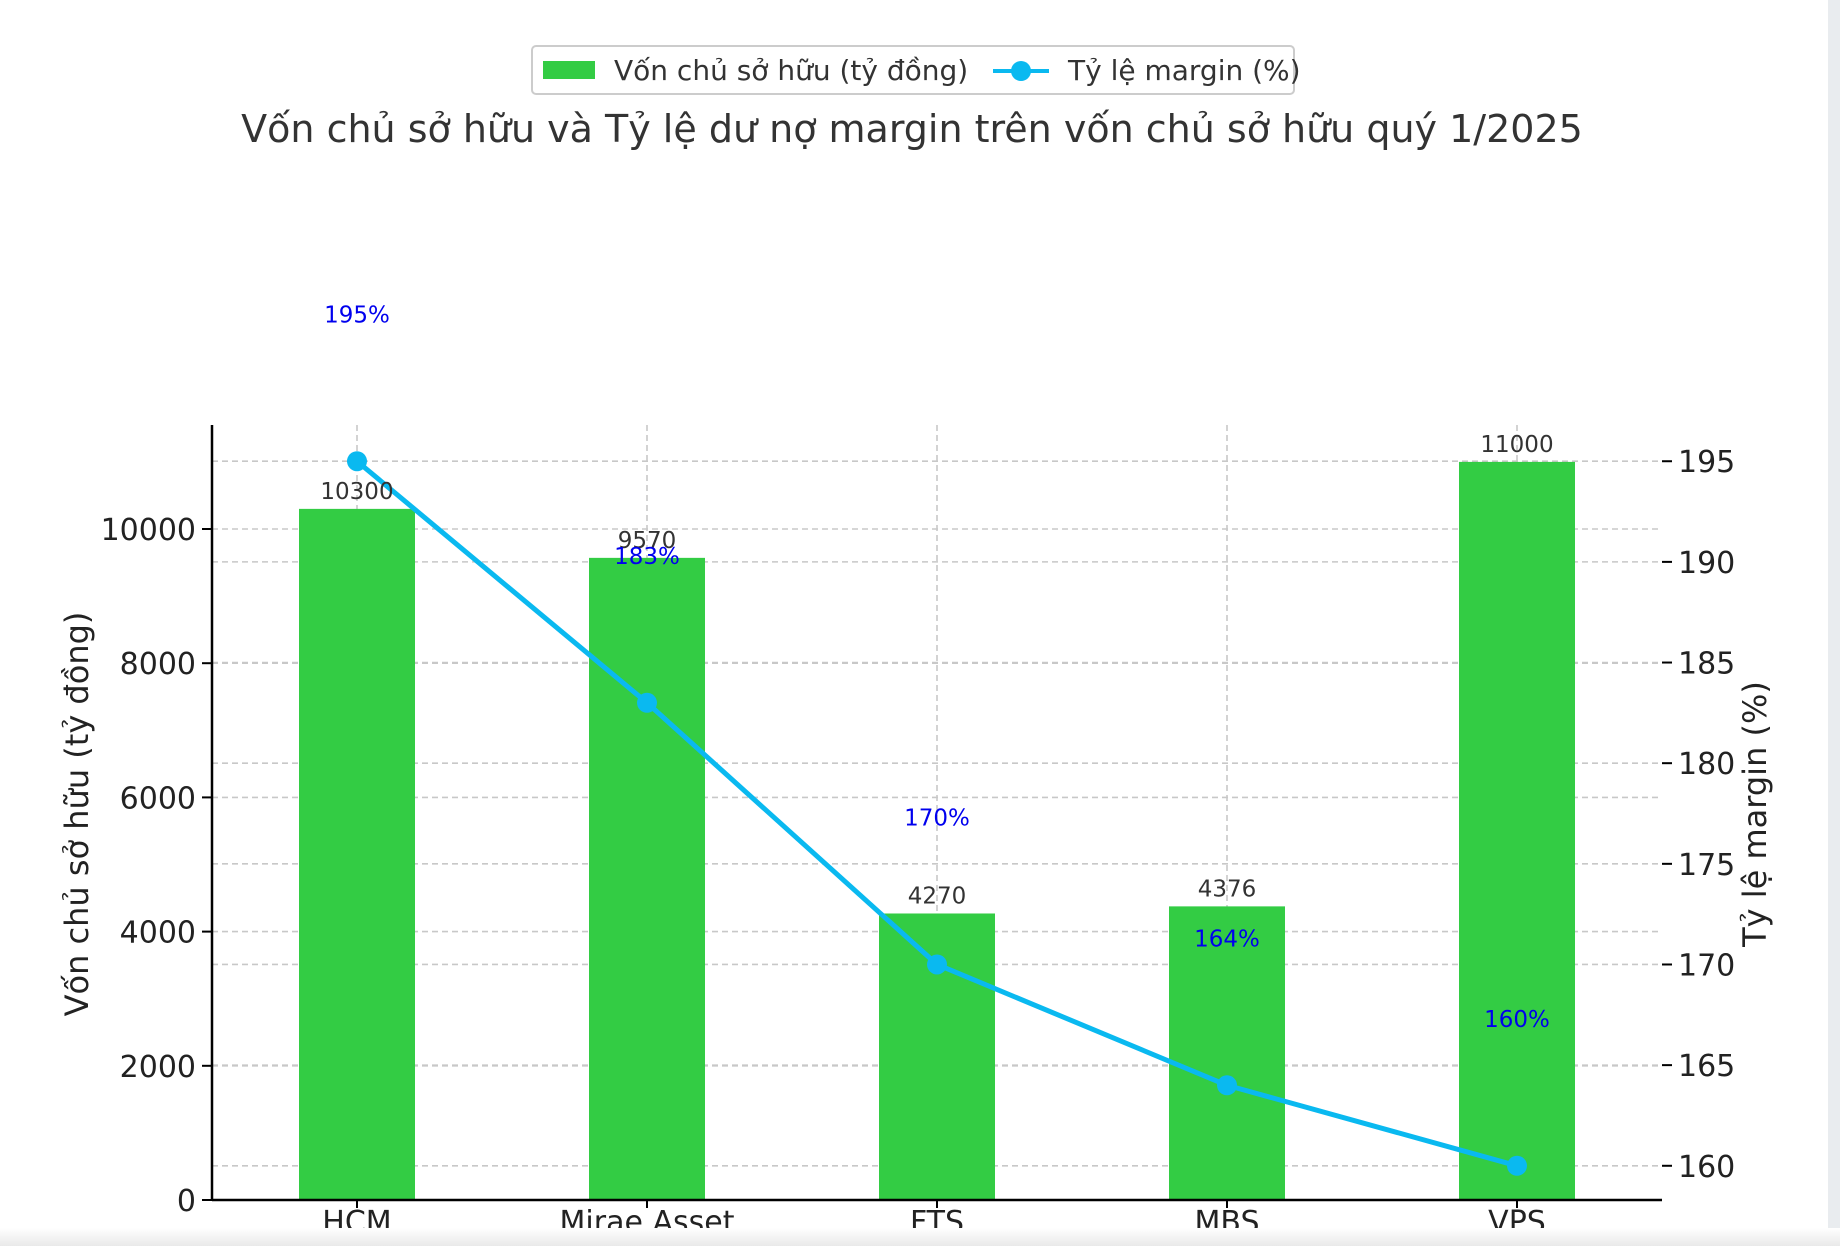 The height and width of the screenshot is (1246, 1840). What do you see at coordinates (937, 819) in the screenshot?
I see `margin-value-label: 170%` at bounding box center [937, 819].